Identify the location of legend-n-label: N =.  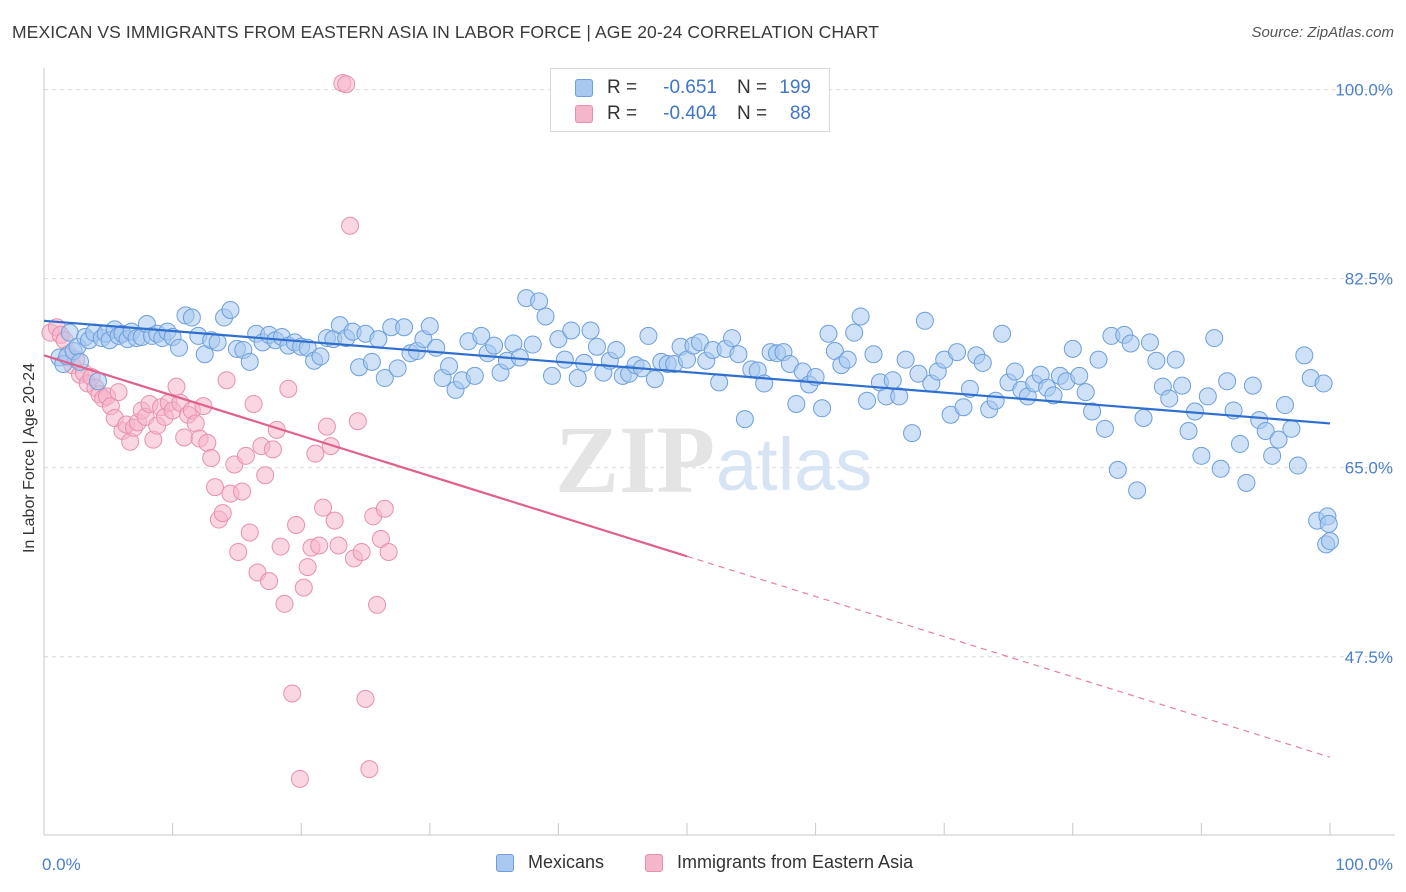
(752, 113).